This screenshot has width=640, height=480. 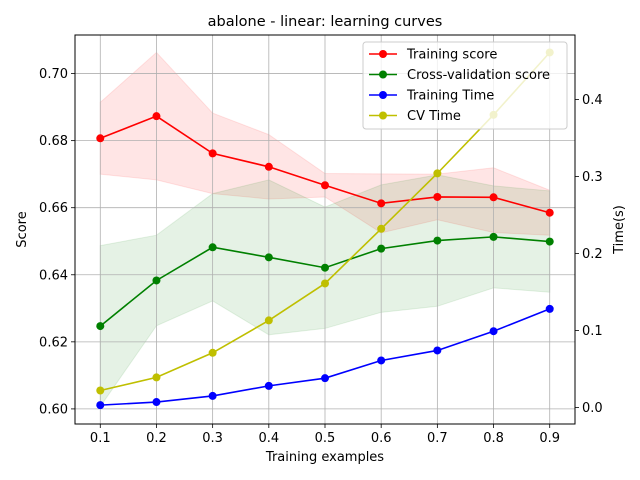 I want to click on x-axis-label: Training examples, so click(x=324, y=457).